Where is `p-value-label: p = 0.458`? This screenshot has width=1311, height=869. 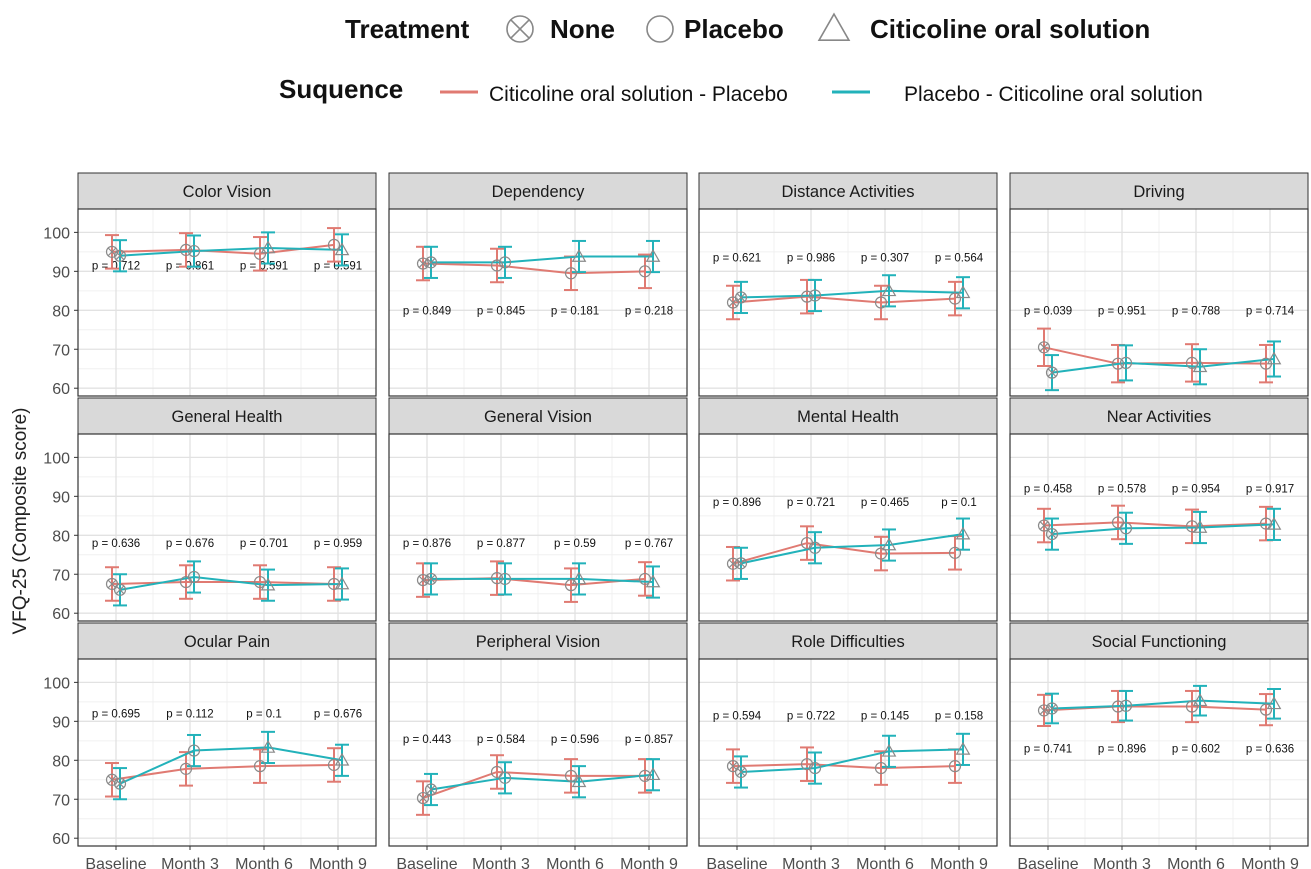
p-value-label: p = 0.458 is located at coordinates (1048, 490).